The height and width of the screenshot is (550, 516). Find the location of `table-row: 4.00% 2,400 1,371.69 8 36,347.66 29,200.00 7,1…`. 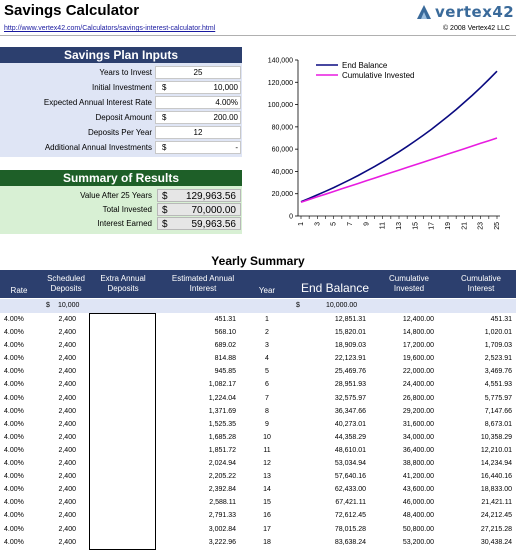

table-row: 4.00% 2,400 1,371.69 8 36,347.66 29,200.00 7,1… is located at coordinates (258, 412).